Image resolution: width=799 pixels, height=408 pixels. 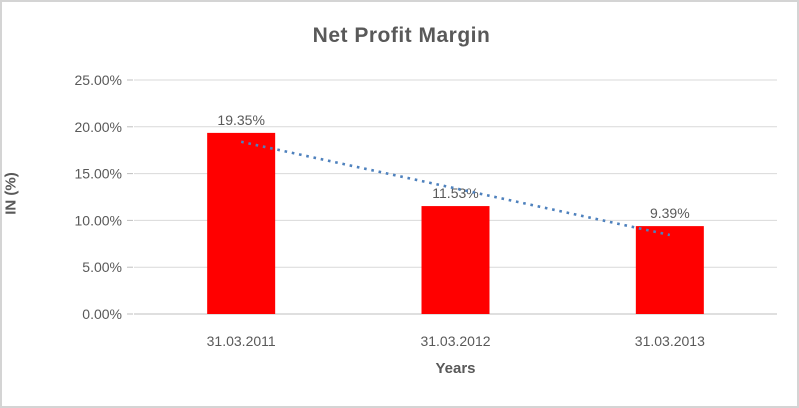 What do you see at coordinates (455, 368) in the screenshot?
I see `x-axis-title: Years` at bounding box center [455, 368].